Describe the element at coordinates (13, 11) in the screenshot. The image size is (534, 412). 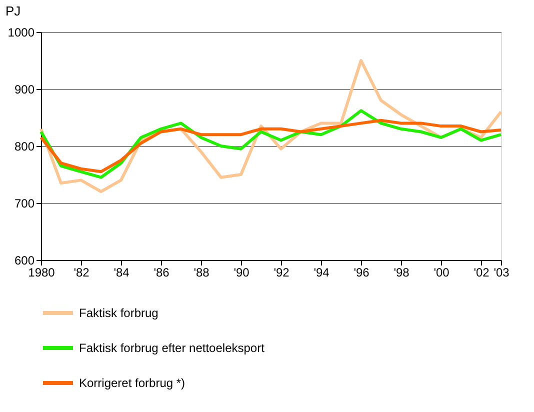
I see `y-axis-title: PJ` at that location.